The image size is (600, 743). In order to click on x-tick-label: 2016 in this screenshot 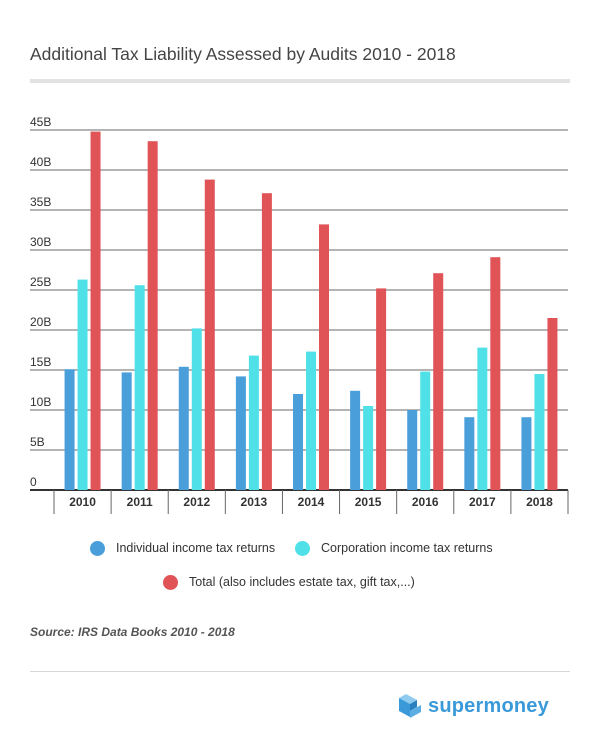, I will do `click(425, 502)`.